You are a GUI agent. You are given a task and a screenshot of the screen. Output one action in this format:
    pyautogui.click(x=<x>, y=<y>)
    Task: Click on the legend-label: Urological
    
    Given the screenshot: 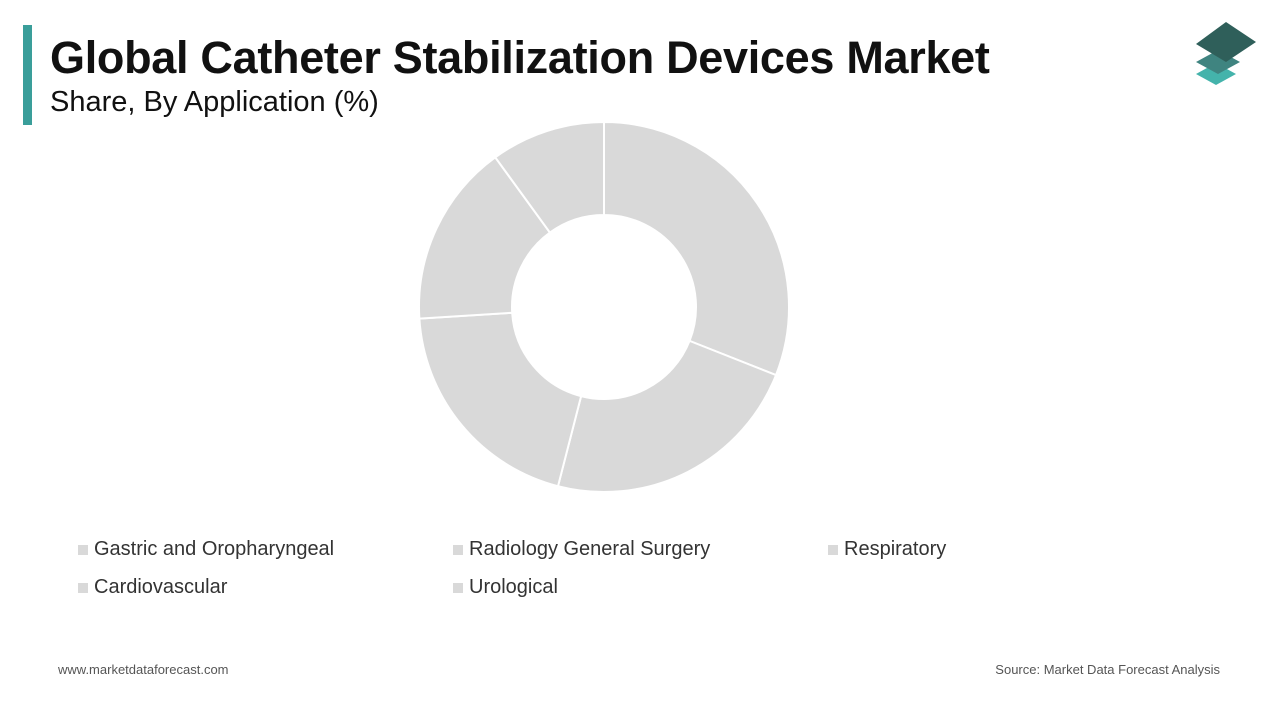 What is the action you would take?
    pyautogui.click(x=513, y=587)
    